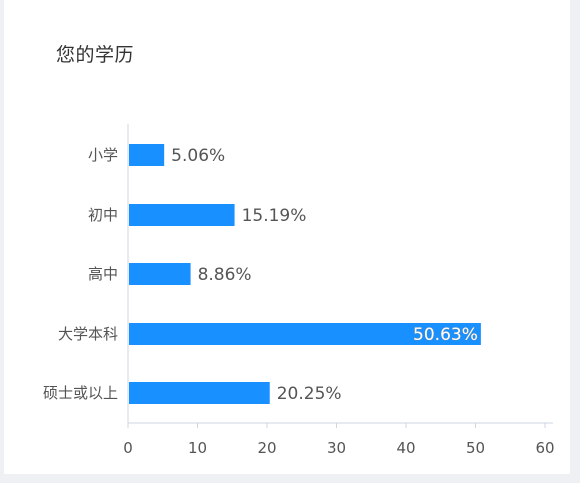  I want to click on x-tick-label-30: 30, so click(336, 448).